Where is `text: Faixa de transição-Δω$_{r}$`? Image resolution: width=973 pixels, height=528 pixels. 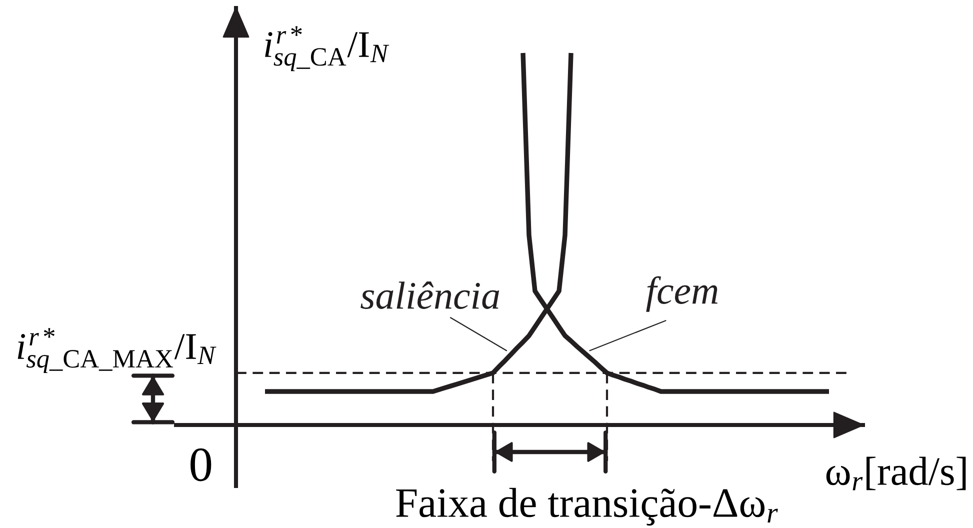 text: Faixa de transição-Δω$_{r}$ is located at coordinates (587, 507).